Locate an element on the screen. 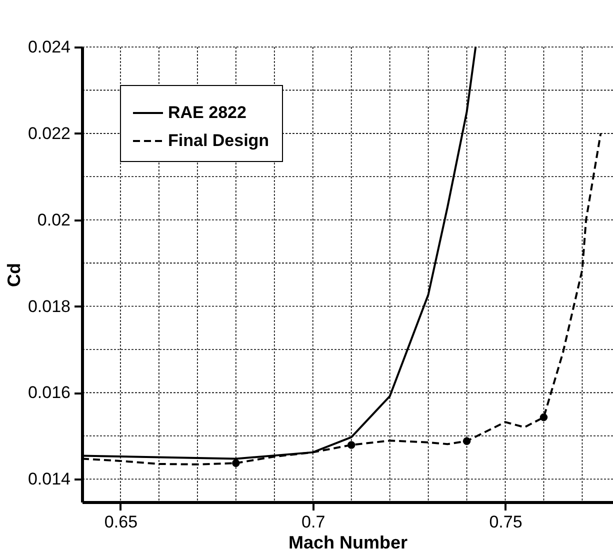  x-axis-title: Mach Number is located at coordinates (348, 541).